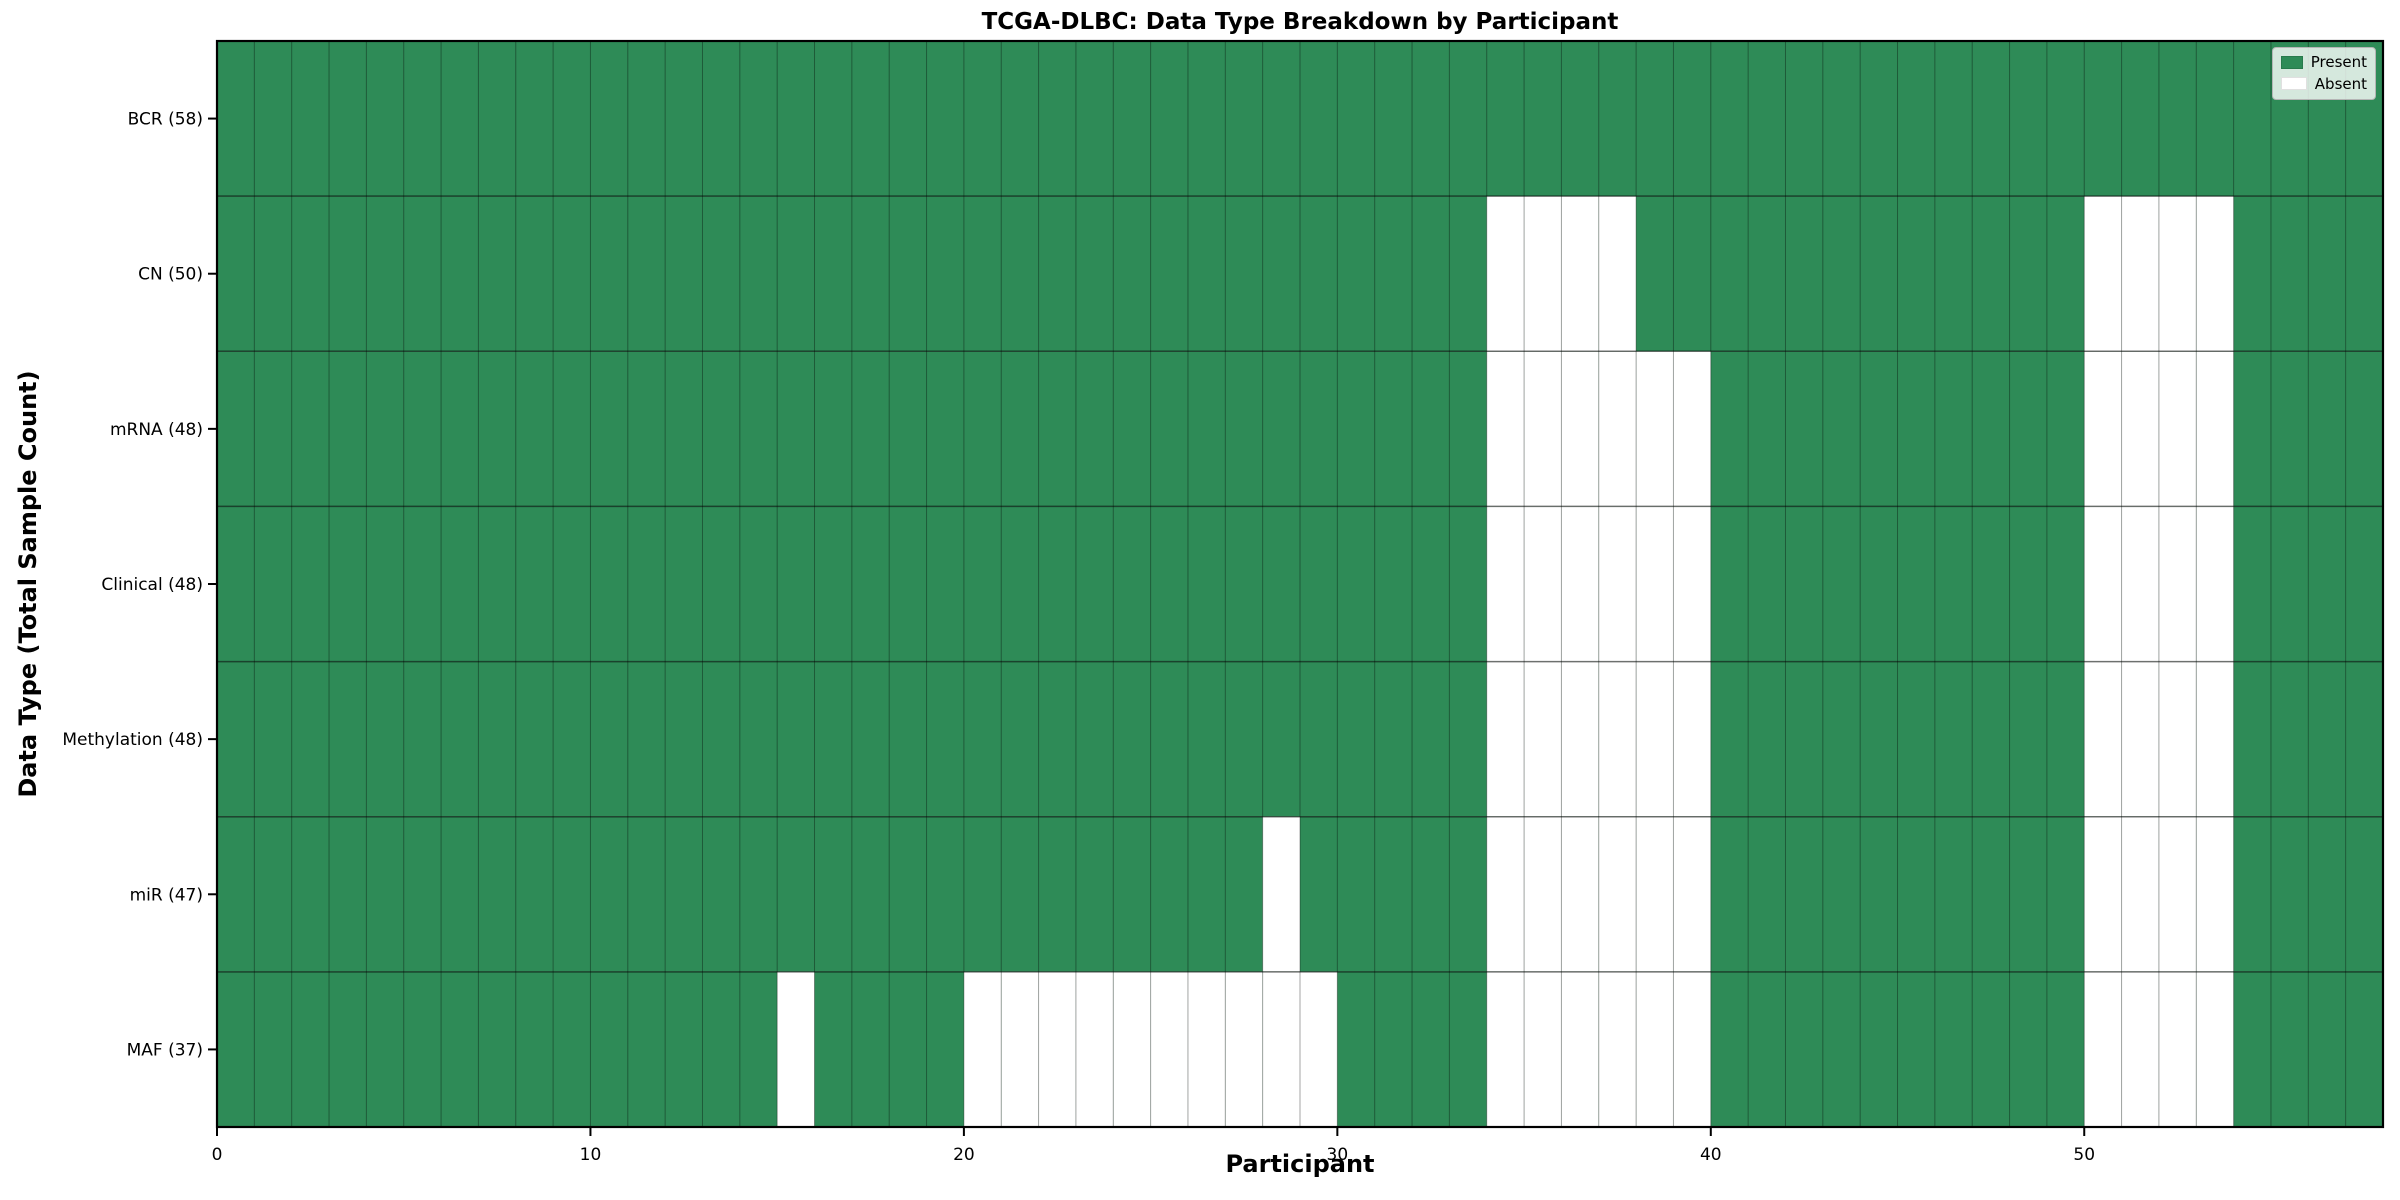  Describe the element at coordinates (1711, 1155) in the screenshot. I see `x-tick-label: 40` at that location.